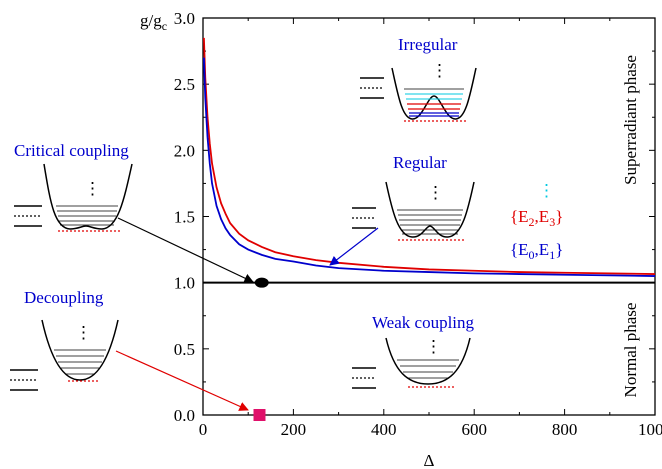  I want to click on decoupling-point-marker, so click(259, 415).